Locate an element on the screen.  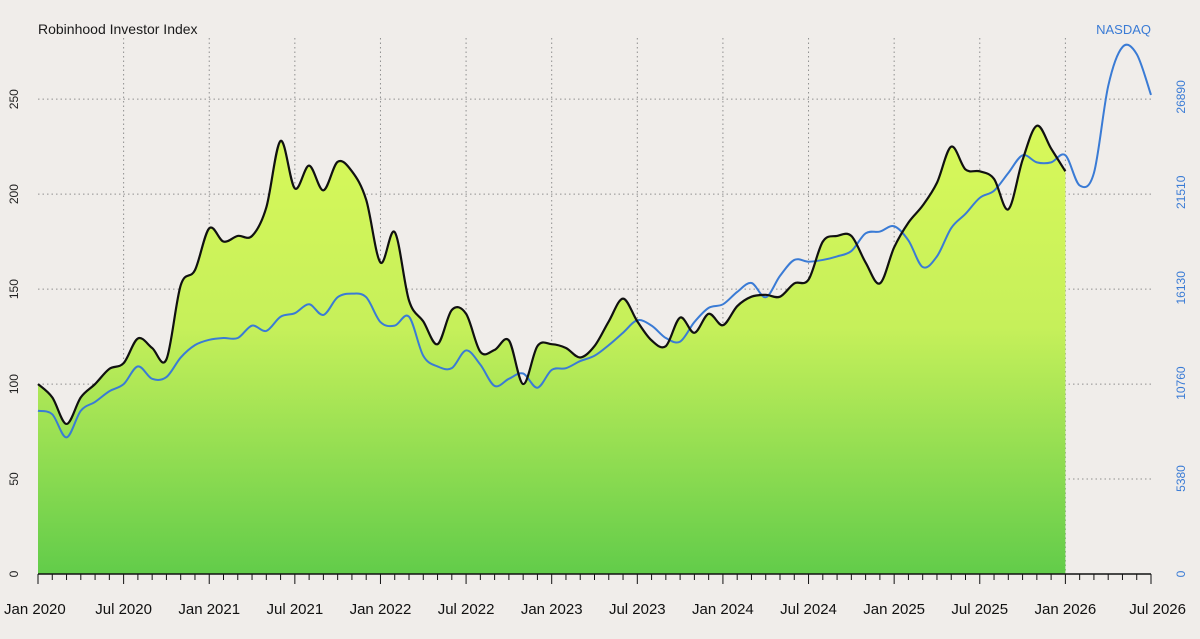
x-tick-label: Jan 2026 is located at coordinates (1066, 609).